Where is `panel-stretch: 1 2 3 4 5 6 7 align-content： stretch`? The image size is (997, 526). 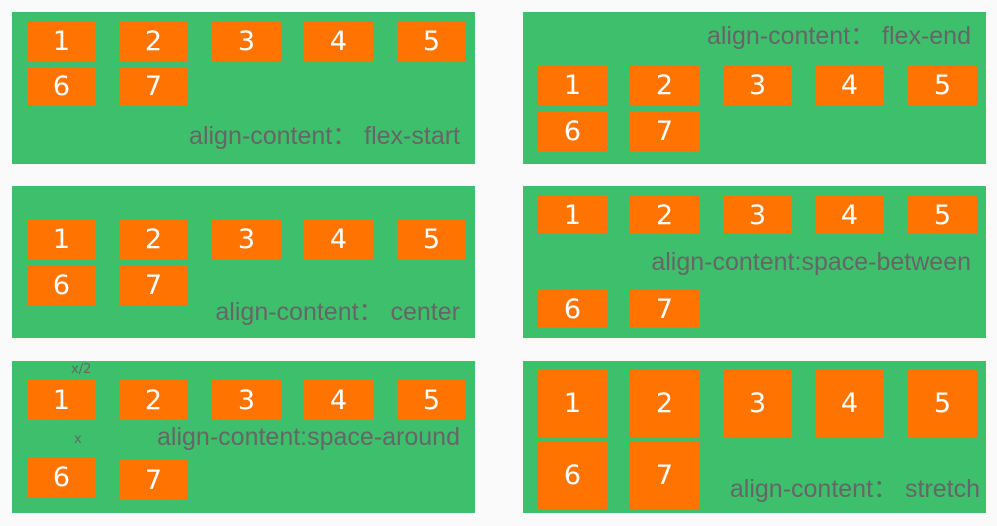
panel-stretch: 1 2 3 4 5 6 7 align-content： stretch is located at coordinates (754, 437).